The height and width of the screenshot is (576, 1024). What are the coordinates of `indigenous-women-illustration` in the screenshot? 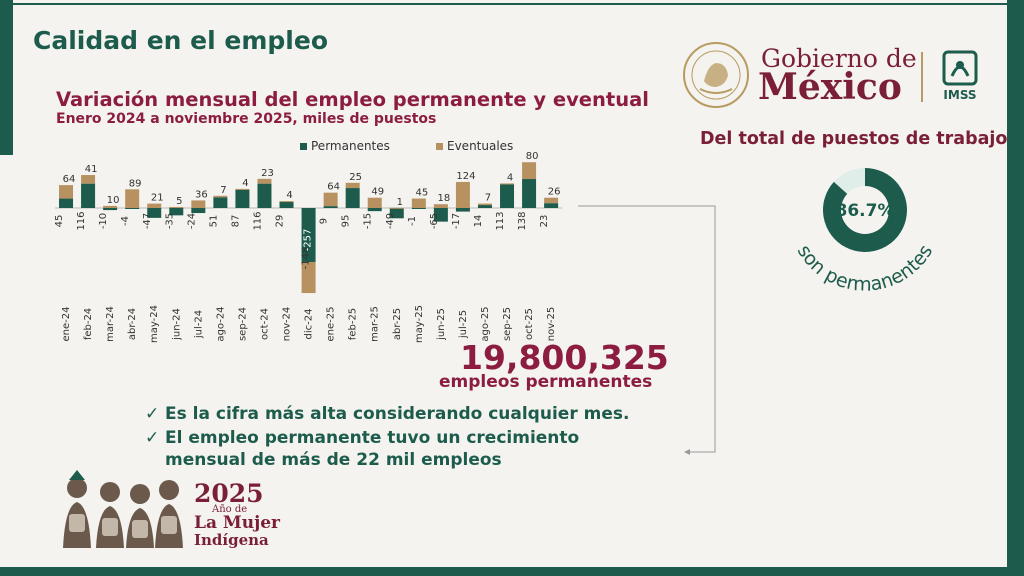 It's located at (123, 509).